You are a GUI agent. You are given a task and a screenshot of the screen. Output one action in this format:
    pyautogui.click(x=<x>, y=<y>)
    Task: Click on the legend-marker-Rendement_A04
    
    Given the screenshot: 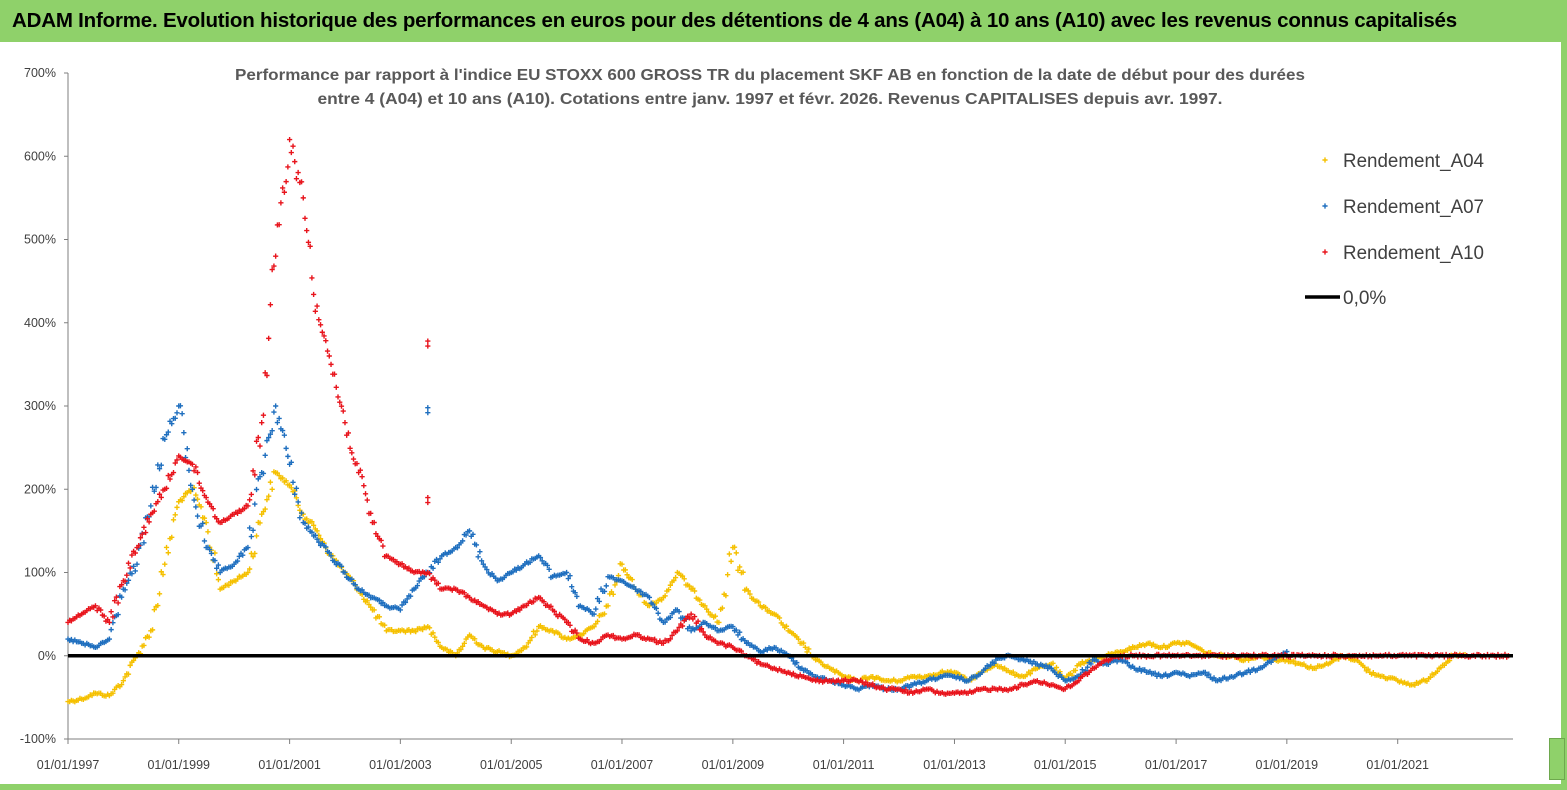 What is the action you would take?
    pyautogui.click(x=1325, y=160)
    